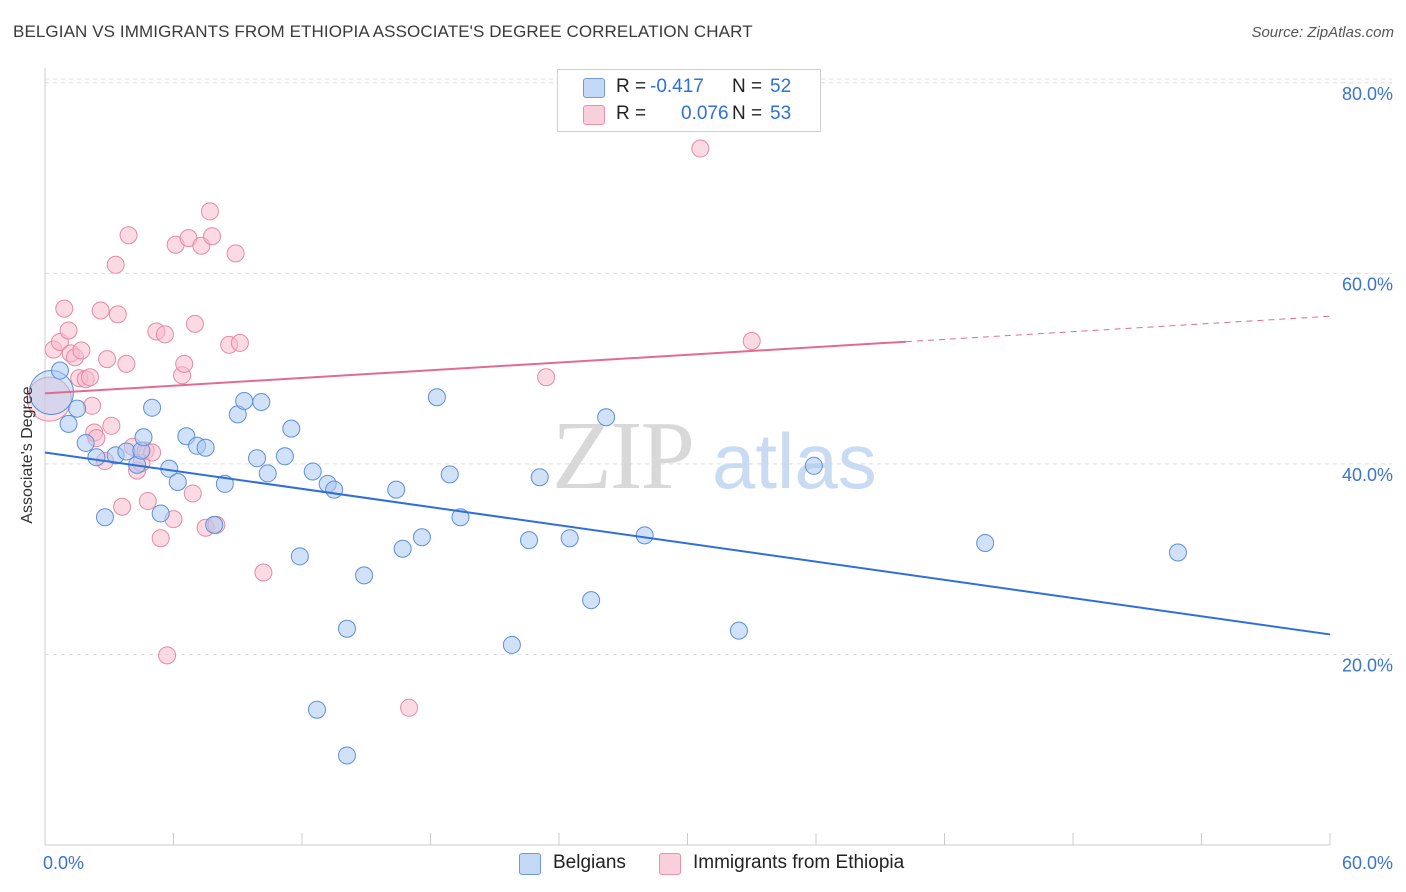 Image resolution: width=1406 pixels, height=892 pixels. Describe the element at coordinates (27, 455) in the screenshot. I see `y-axis-label: Associate's Degree` at that location.